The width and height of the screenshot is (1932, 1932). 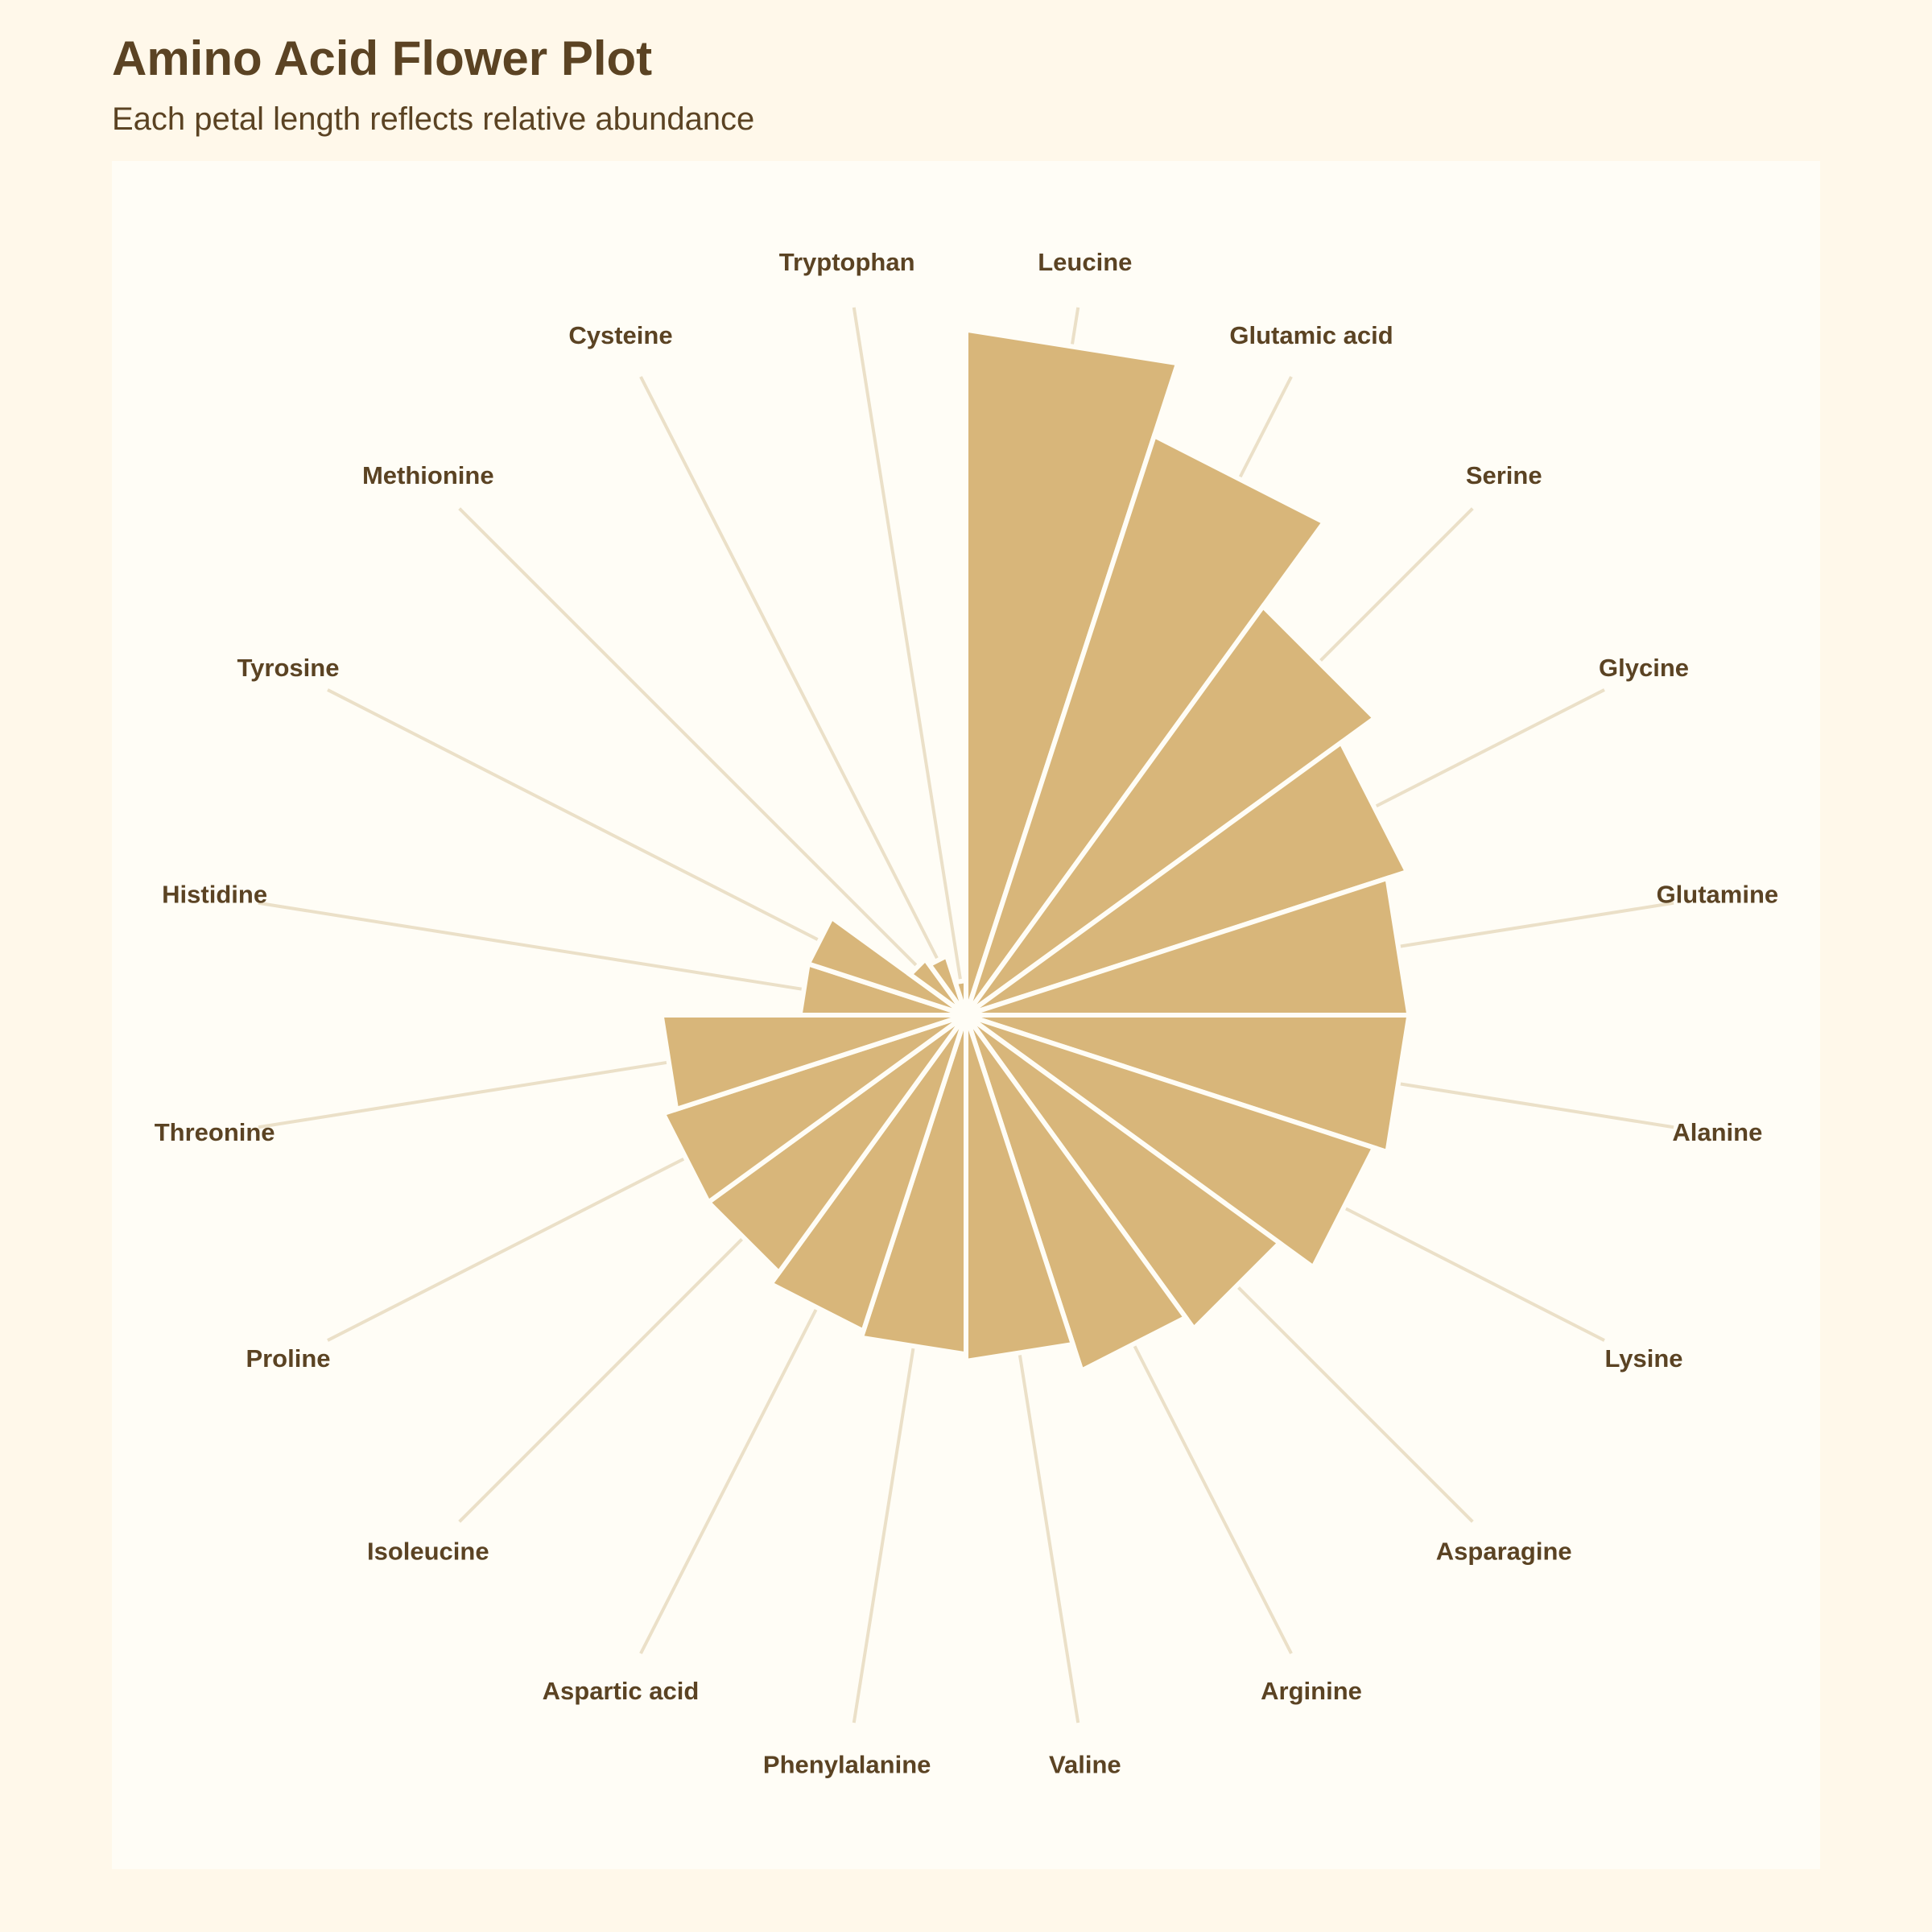 What do you see at coordinates (1717, 1132) in the screenshot?
I see `label-alanine: Alanine` at bounding box center [1717, 1132].